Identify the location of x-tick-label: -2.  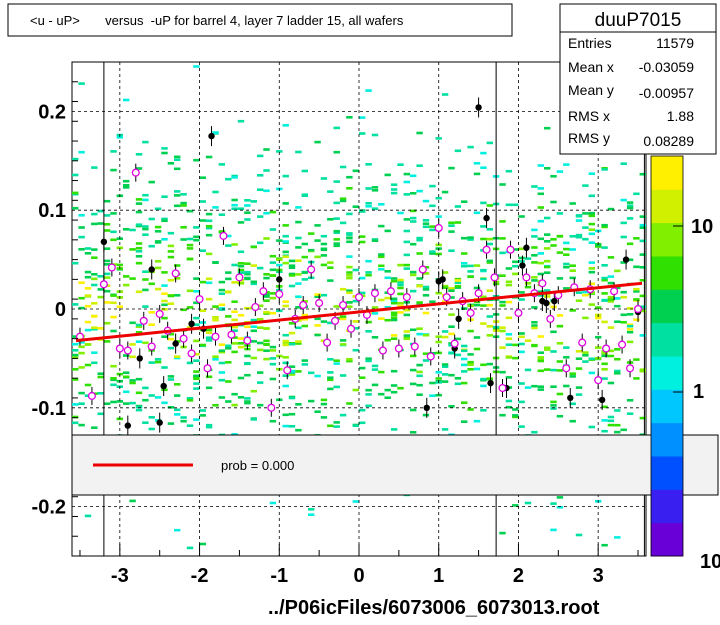
(200, 576).